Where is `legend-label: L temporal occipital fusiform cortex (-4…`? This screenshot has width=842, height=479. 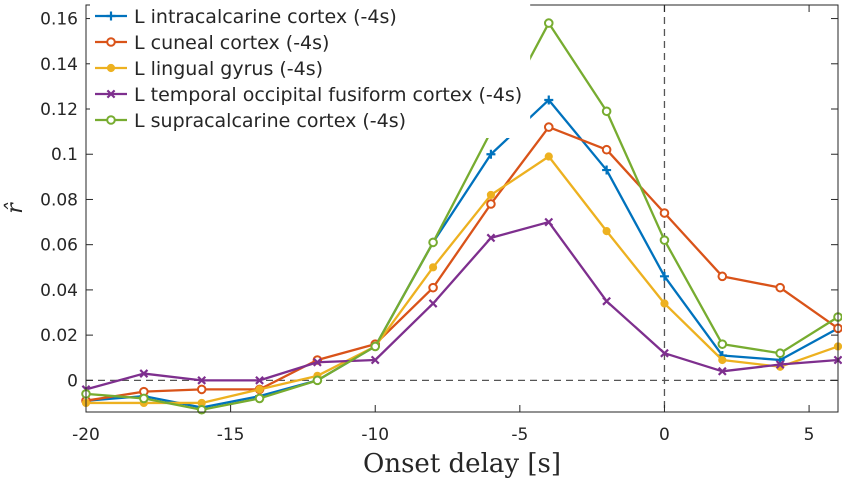
legend-label: L temporal occipital fusiform cortex (-4… is located at coordinates (328, 95).